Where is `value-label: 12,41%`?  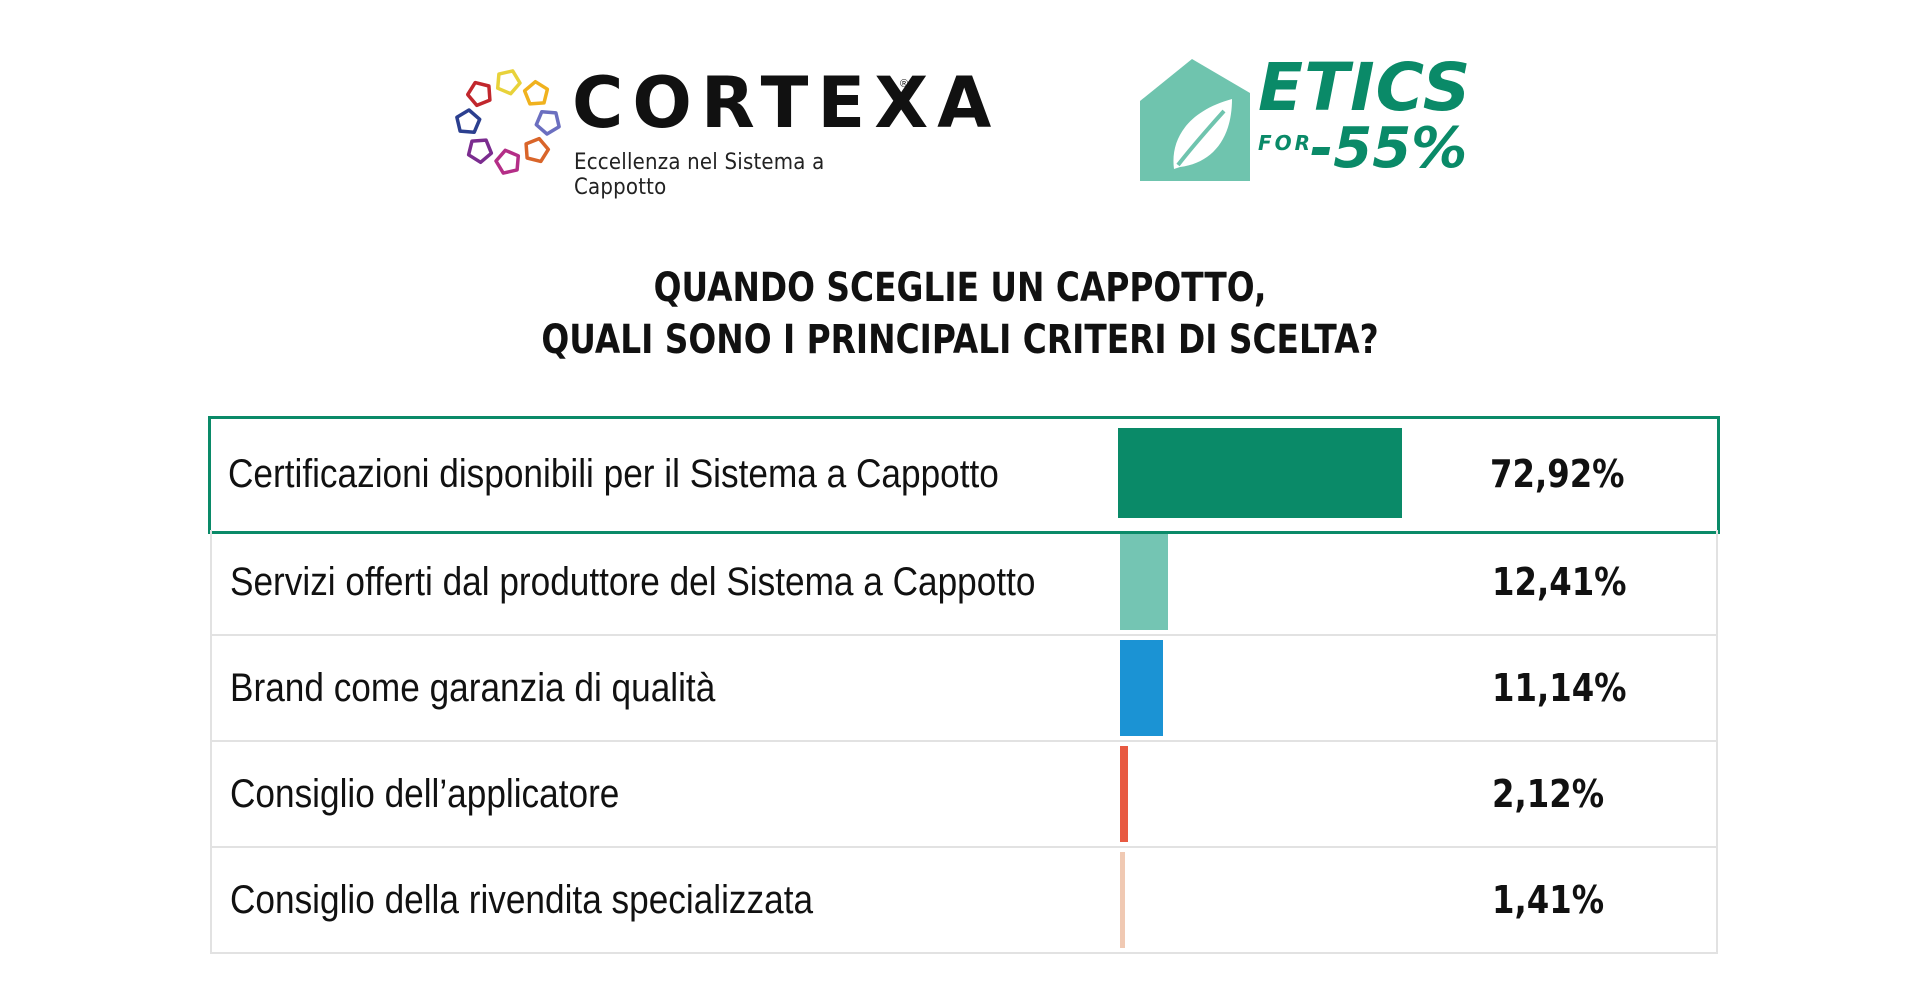
value-label: 12,41% is located at coordinates (1559, 582).